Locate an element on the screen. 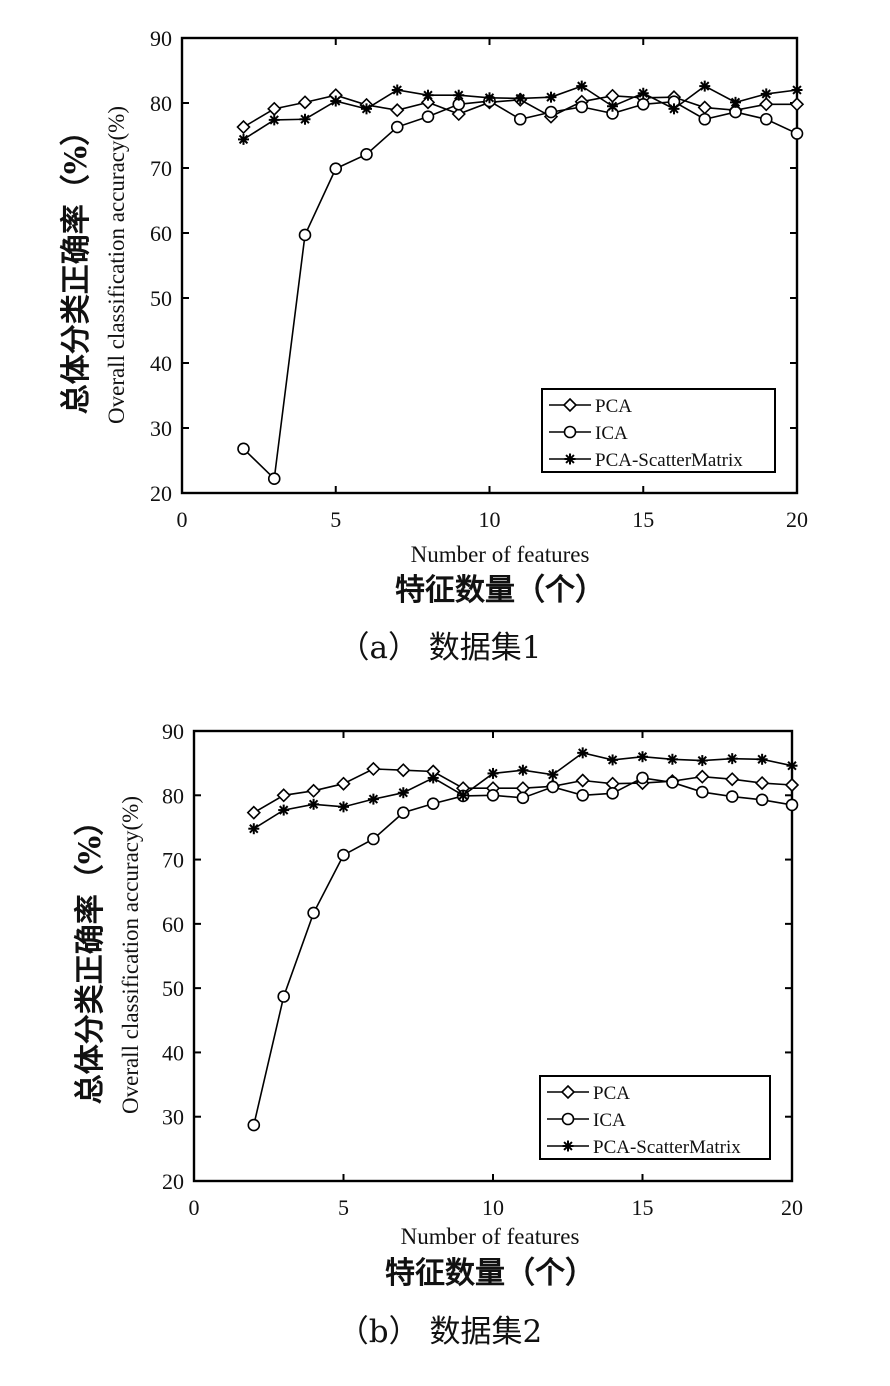  y-axis-label-cn: 总体分类正确率（%） is located at coordinates (90, 955).